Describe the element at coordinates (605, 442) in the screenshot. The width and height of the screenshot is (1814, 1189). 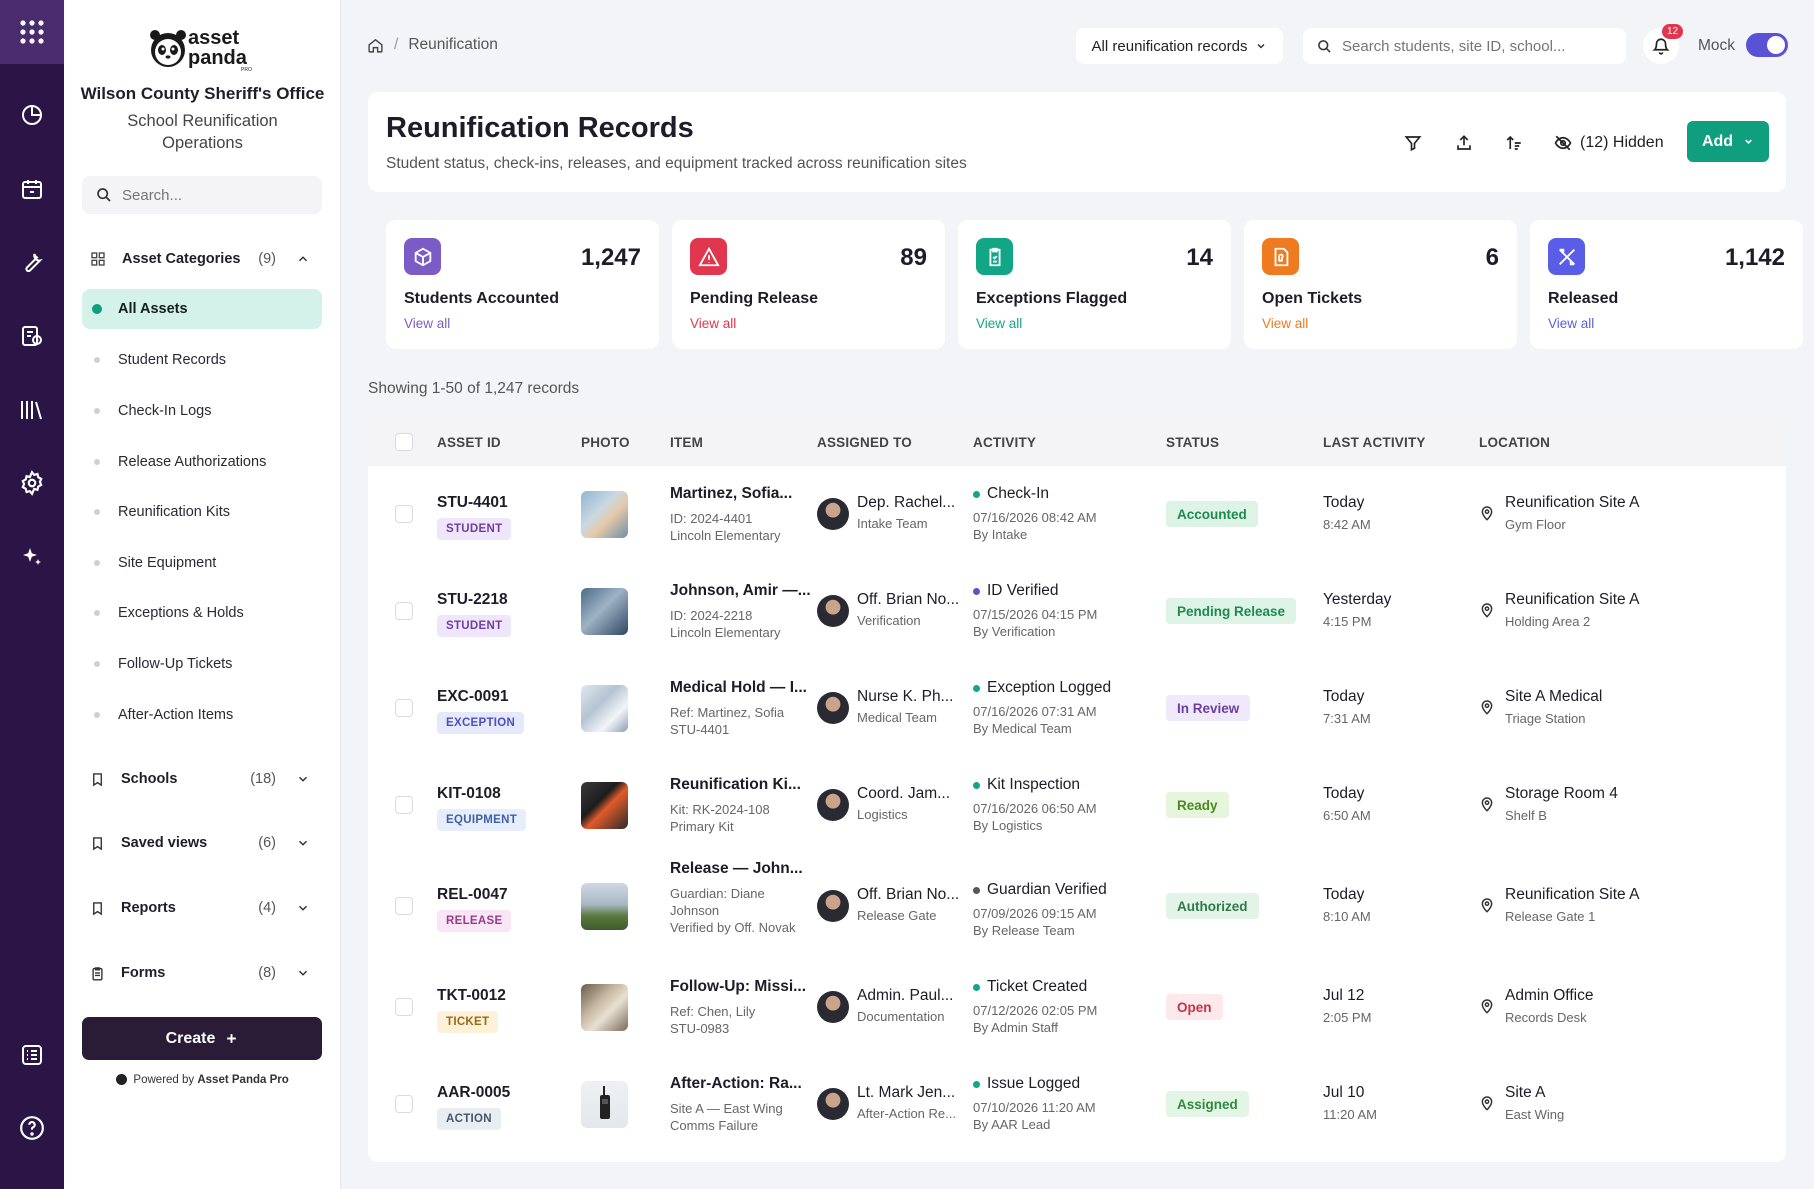
I see `column-header: PHOTO` at that location.